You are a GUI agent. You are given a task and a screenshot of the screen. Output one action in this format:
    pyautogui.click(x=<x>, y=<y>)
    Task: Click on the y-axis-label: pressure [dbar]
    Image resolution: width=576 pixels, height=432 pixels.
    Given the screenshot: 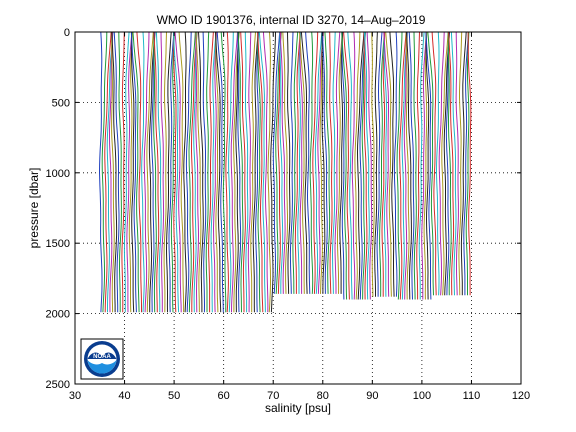 What is the action you would take?
    pyautogui.click(x=34, y=208)
    